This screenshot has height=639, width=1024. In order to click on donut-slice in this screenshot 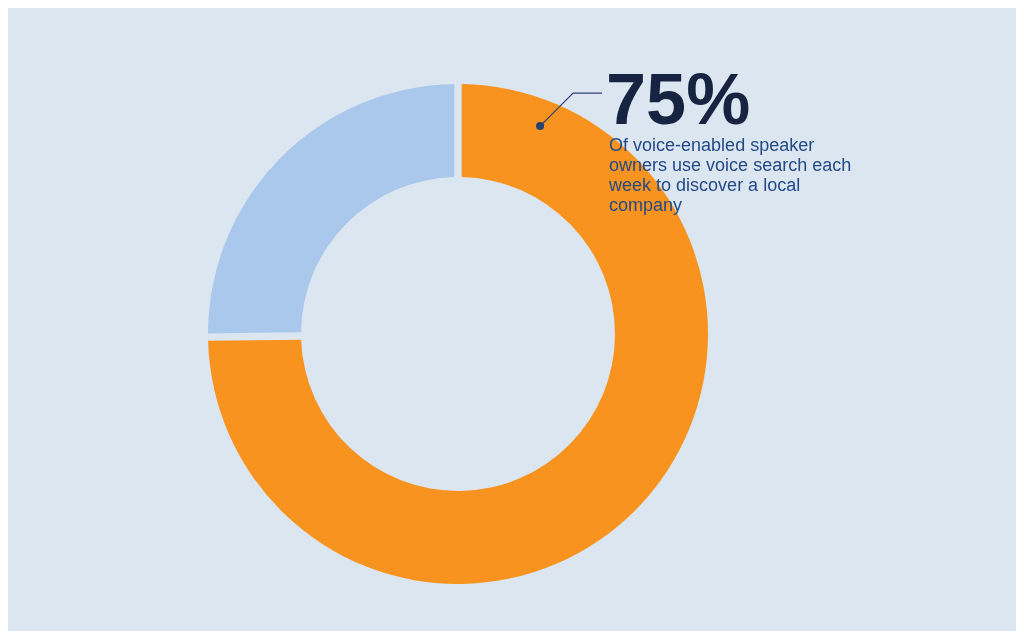, I will do `click(331, 209)`.